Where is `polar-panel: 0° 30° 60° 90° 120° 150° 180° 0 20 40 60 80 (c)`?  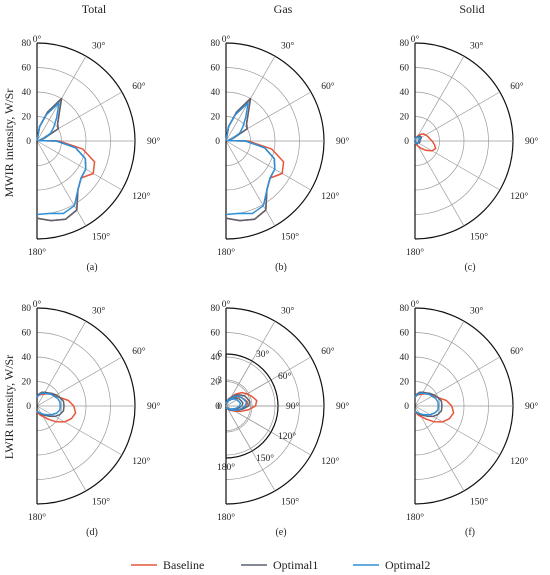 polar-panel: 0° 30° 60° 90° 120° 150° 180° 0 20 40 60 80 (c) is located at coordinates (469, 153).